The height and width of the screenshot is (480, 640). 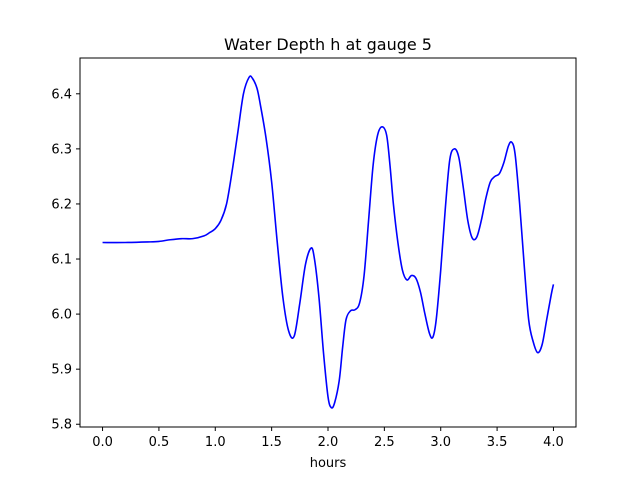 What do you see at coordinates (61, 370) in the screenshot?
I see `y-tick-label: 5.9` at bounding box center [61, 370].